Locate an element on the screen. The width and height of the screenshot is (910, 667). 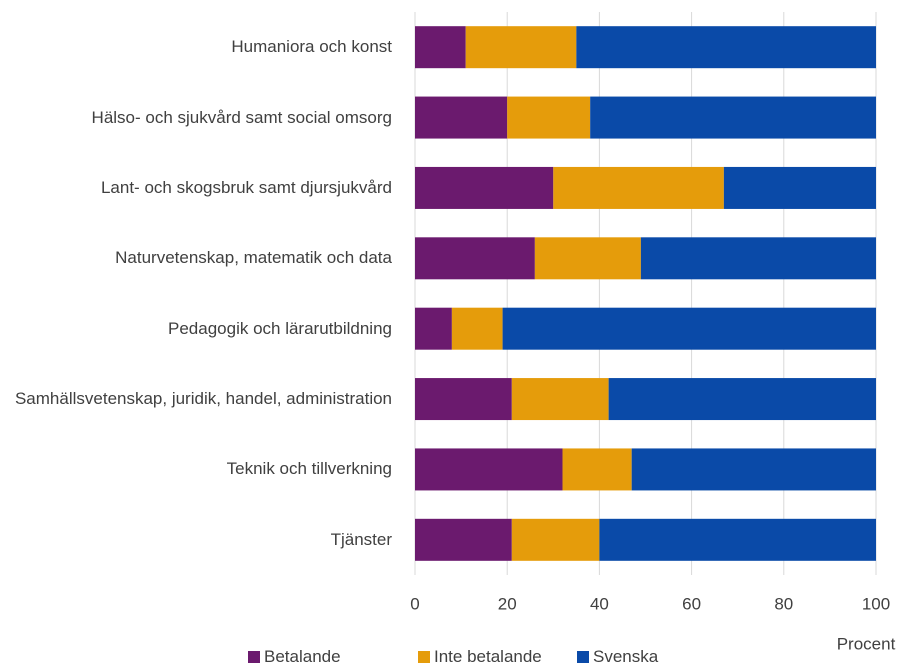
category-label-row: Pedagogik och lärarutbildning is located at coordinates (196, 329).